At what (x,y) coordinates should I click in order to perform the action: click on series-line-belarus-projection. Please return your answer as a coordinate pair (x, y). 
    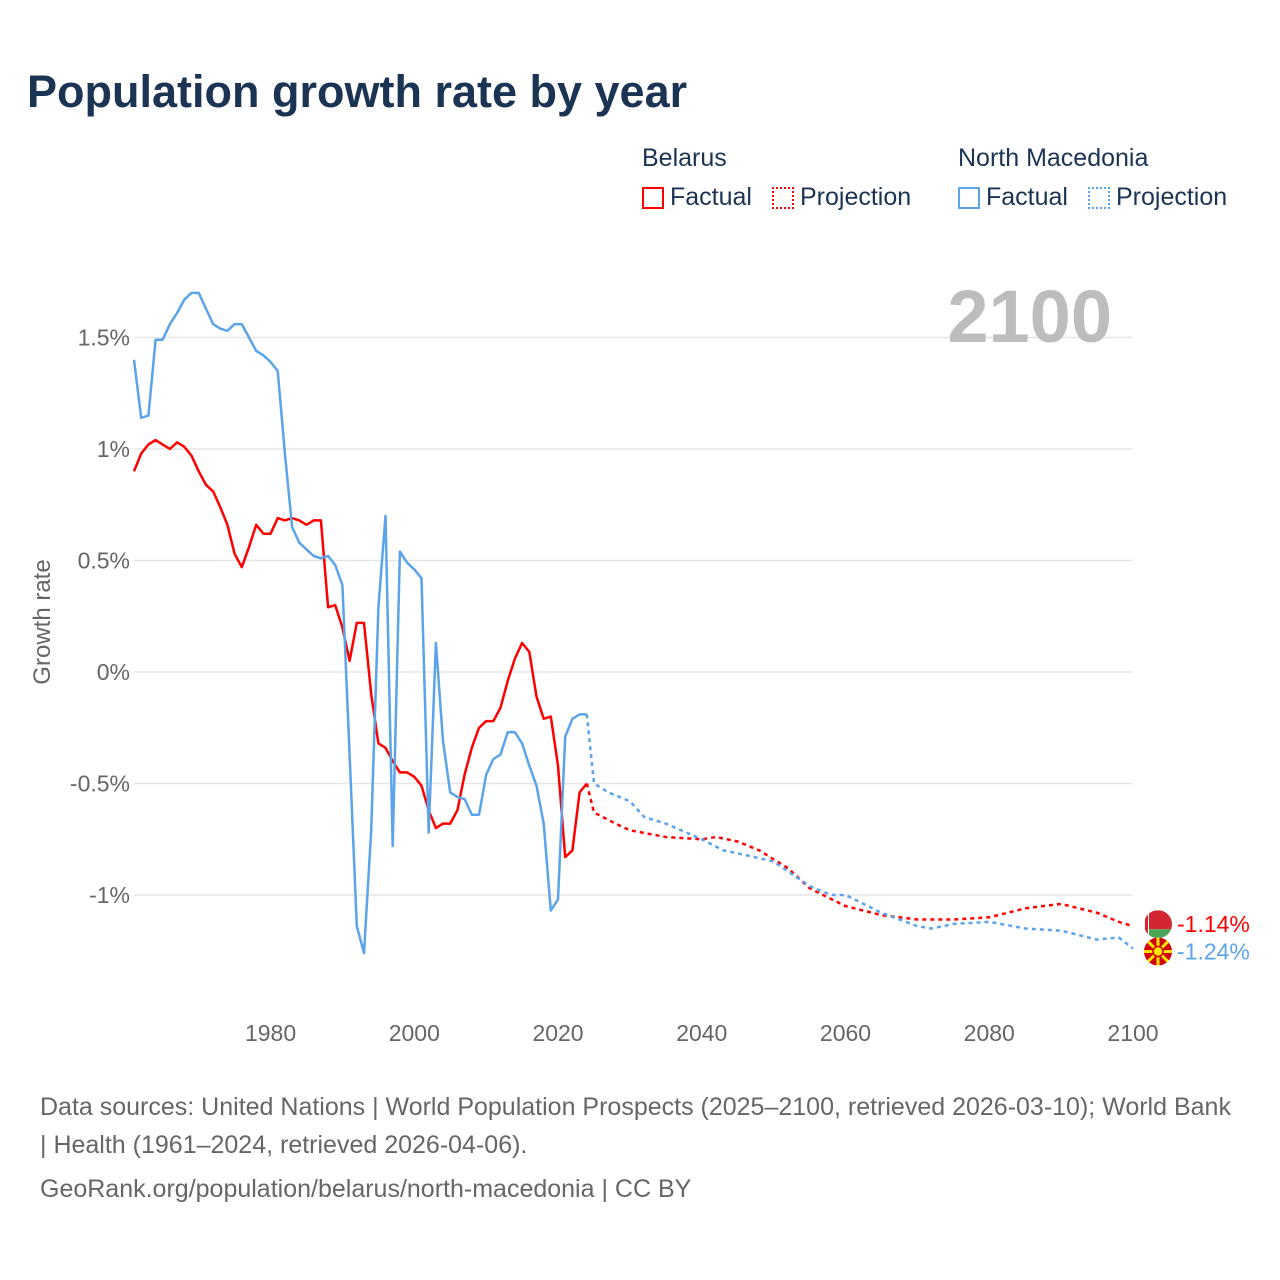
    Looking at the image, I should click on (859, 855).